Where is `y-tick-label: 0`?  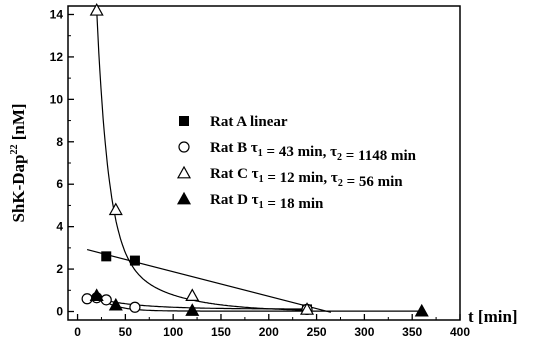 y-tick-label: 0 is located at coordinates (59, 312).